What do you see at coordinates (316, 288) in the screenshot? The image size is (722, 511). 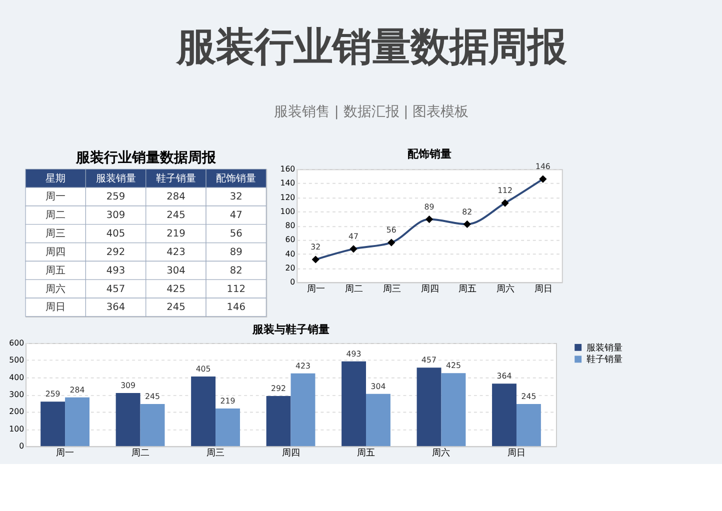 I see `x-tick-label: 周一` at bounding box center [316, 288].